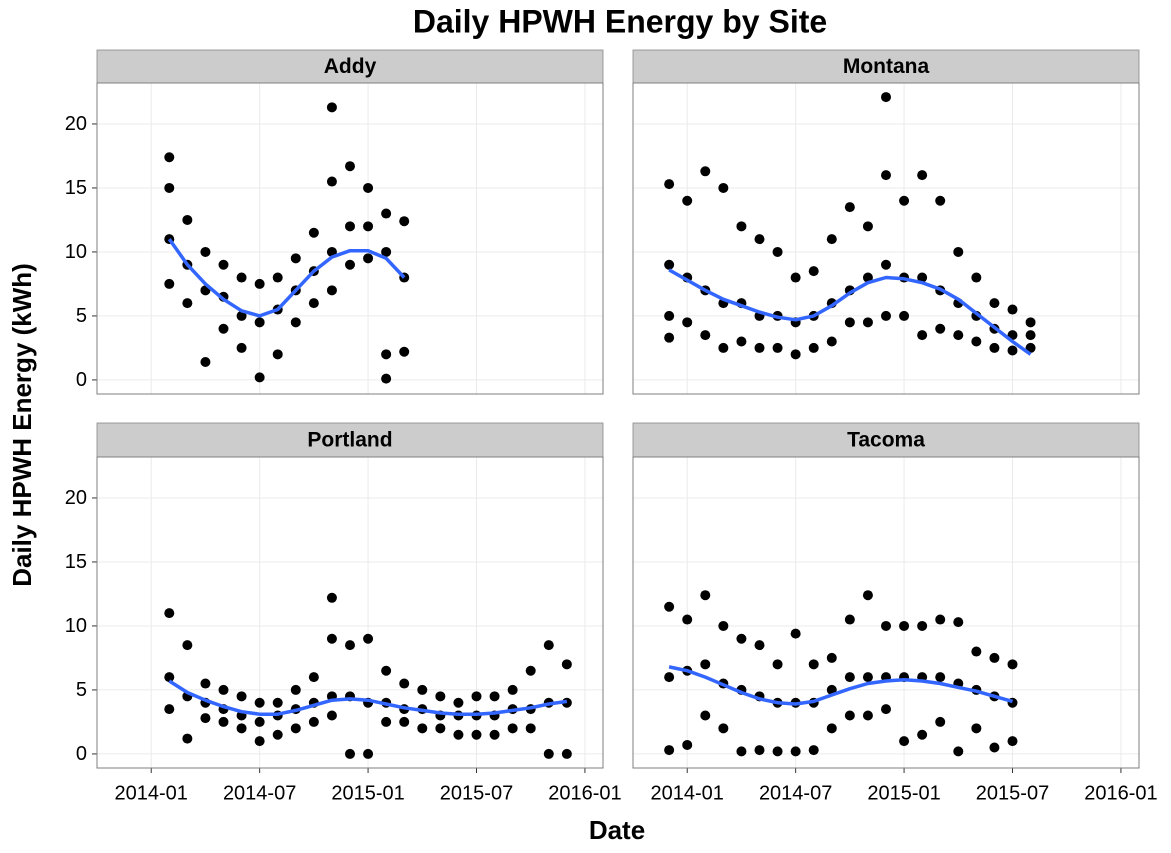 The width and height of the screenshot is (1171, 853). I want to click on y-tick-label: 0, so click(81, 754).